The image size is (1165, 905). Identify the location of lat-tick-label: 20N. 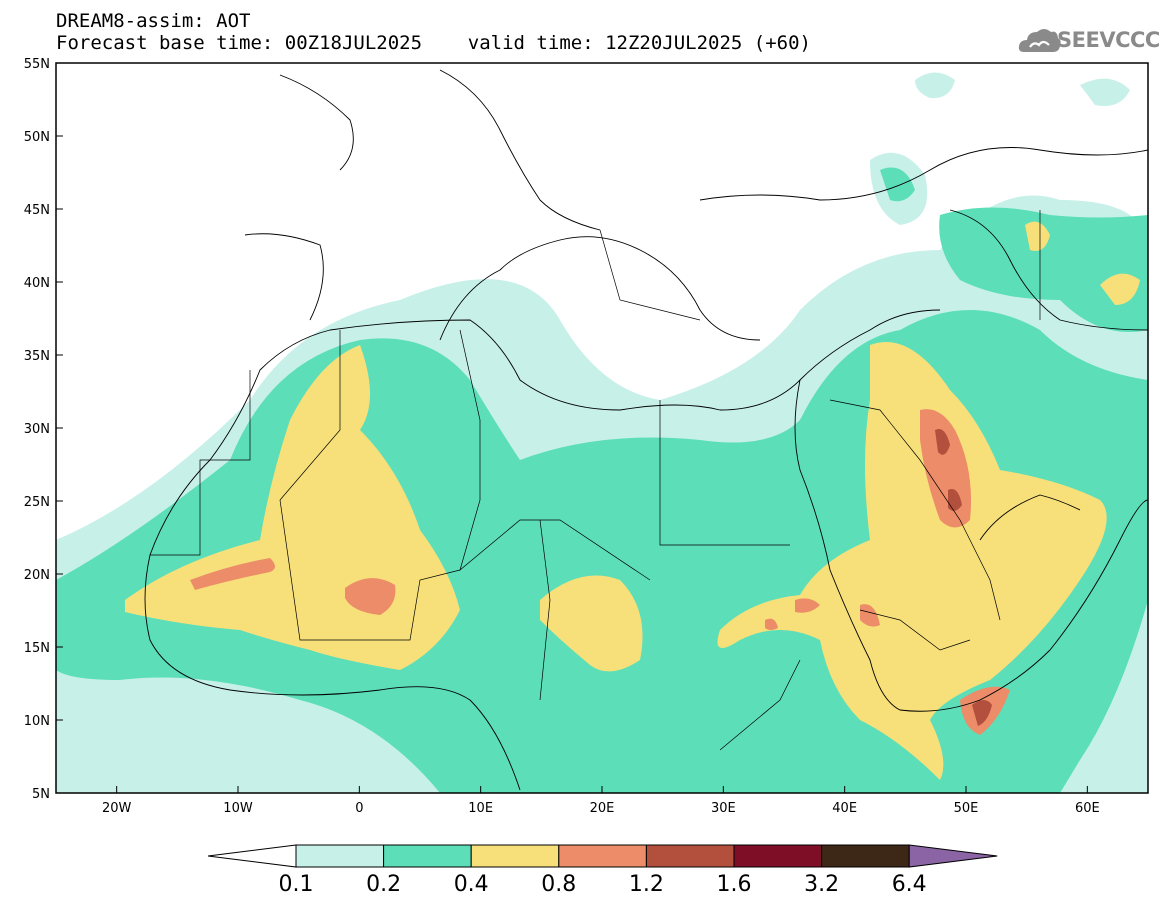
(37, 575).